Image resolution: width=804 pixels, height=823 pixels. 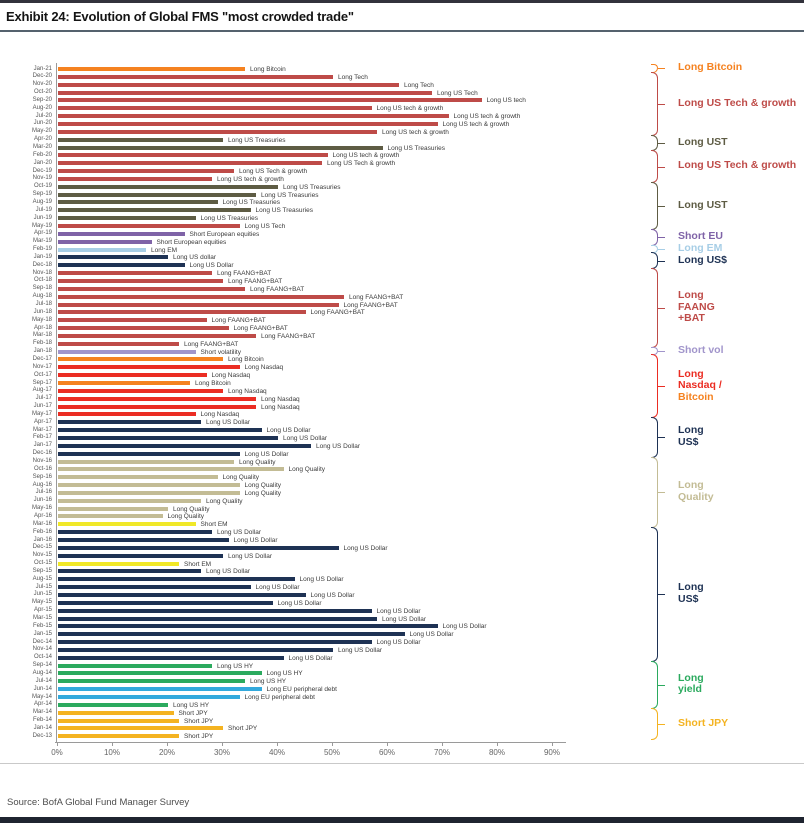 What do you see at coordinates (42, 147) in the screenshot?
I see `y-axis-date-label: Mar-20` at bounding box center [42, 147].